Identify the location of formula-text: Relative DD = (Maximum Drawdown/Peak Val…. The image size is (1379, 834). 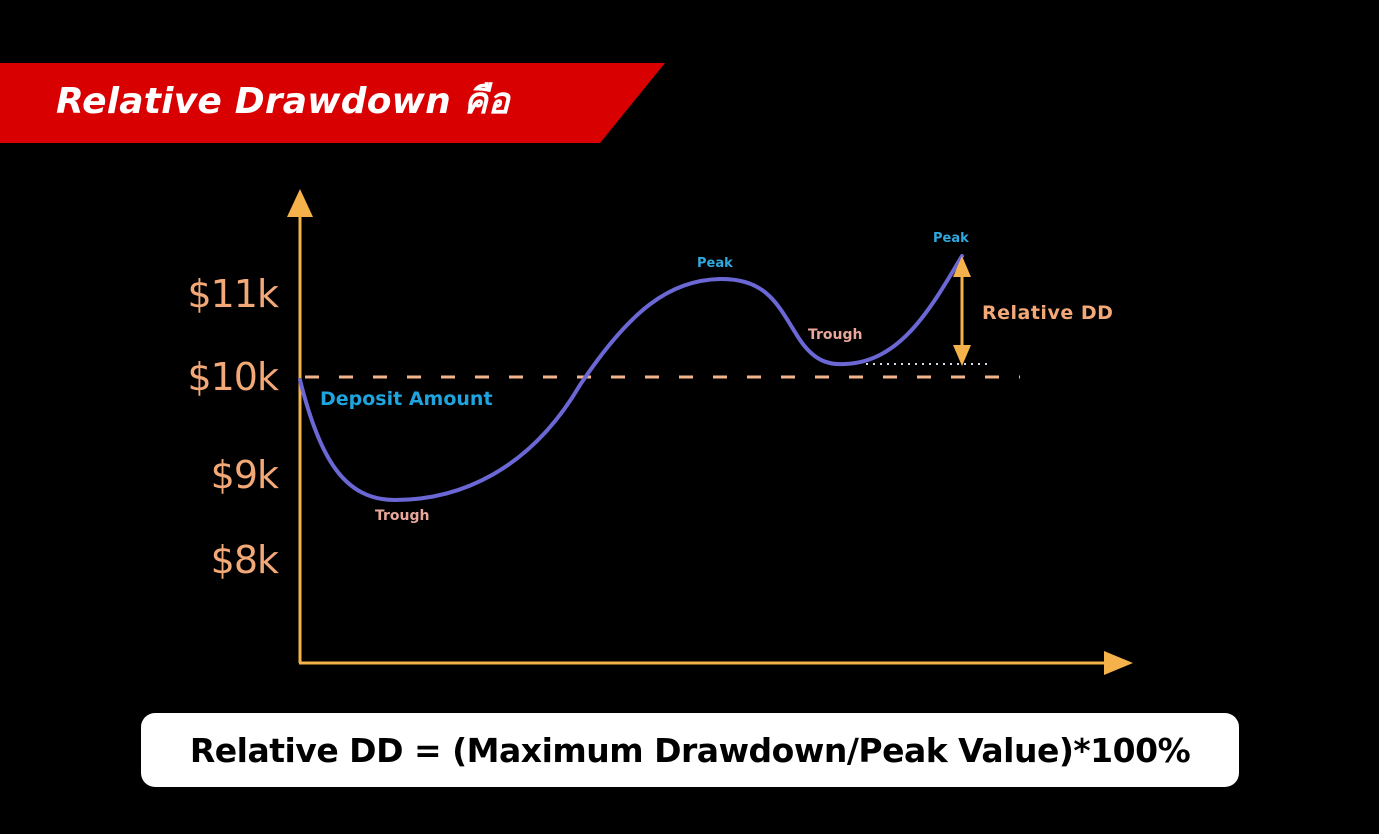
(690, 750).